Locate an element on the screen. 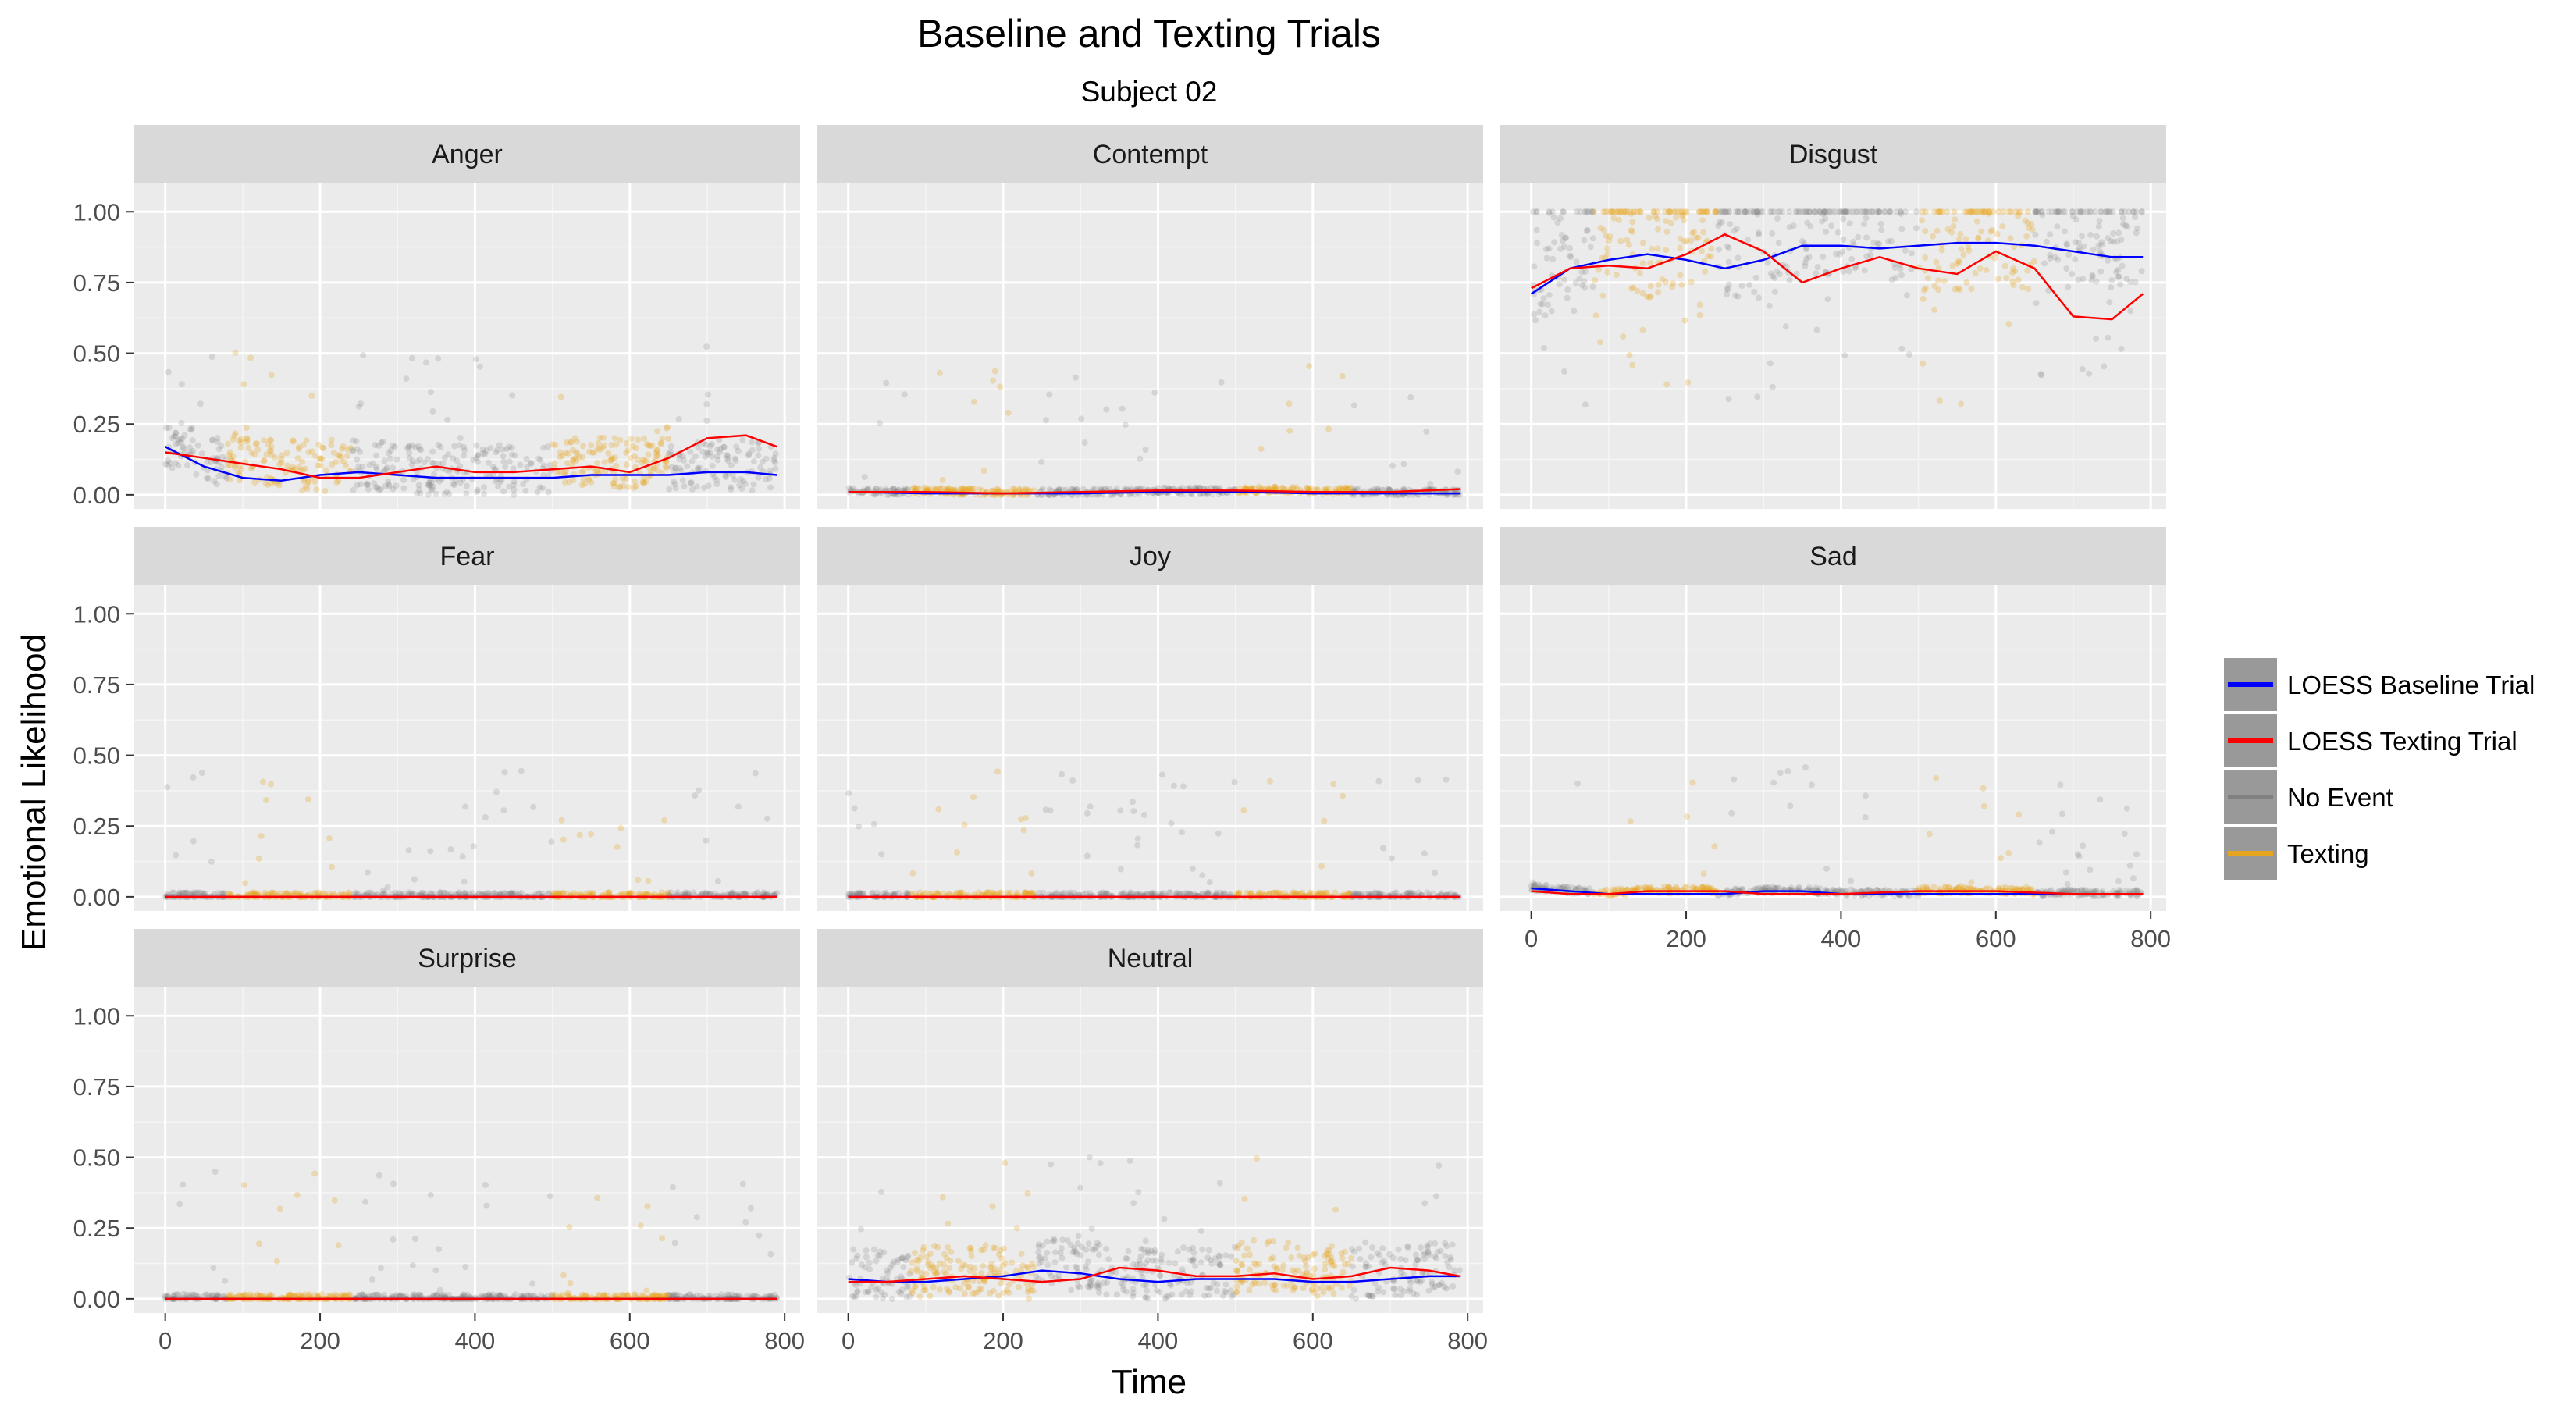 Image resolution: width=2576 pixels, height=1409 pixels. y-tick-label: 0.75 is located at coordinates (96, 685).